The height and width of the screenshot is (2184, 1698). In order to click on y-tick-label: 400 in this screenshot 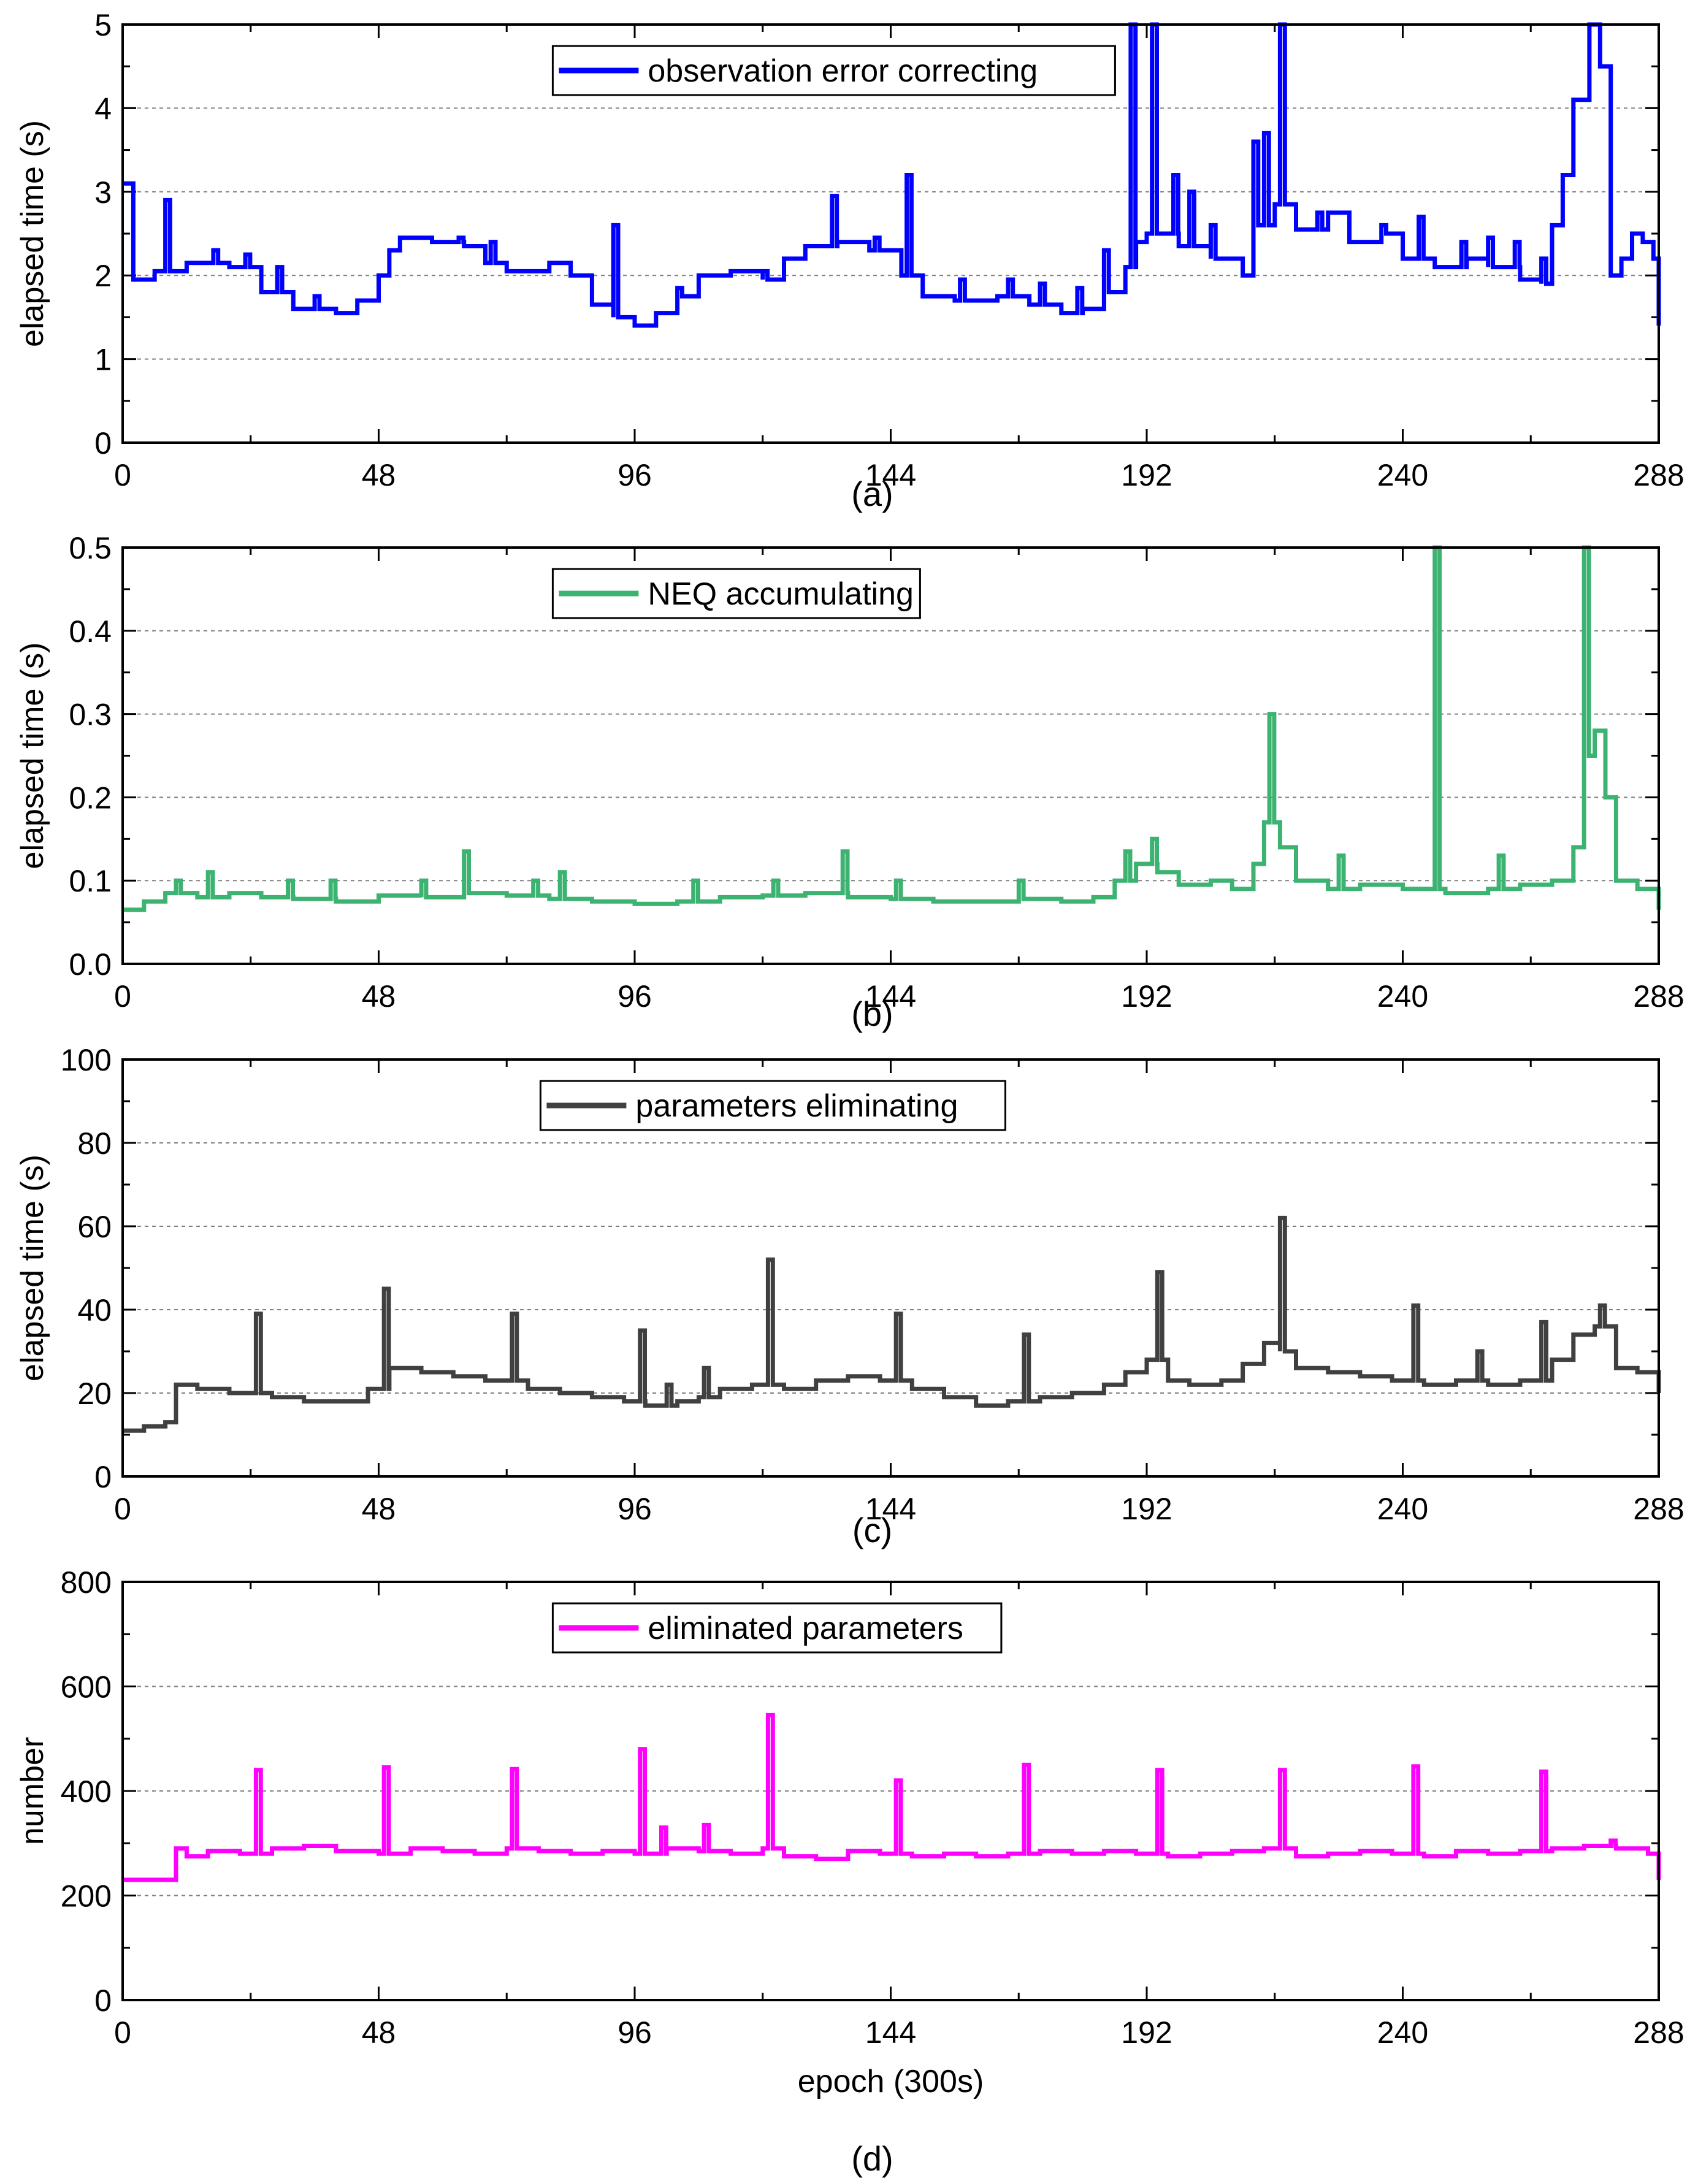, I will do `click(87, 1791)`.